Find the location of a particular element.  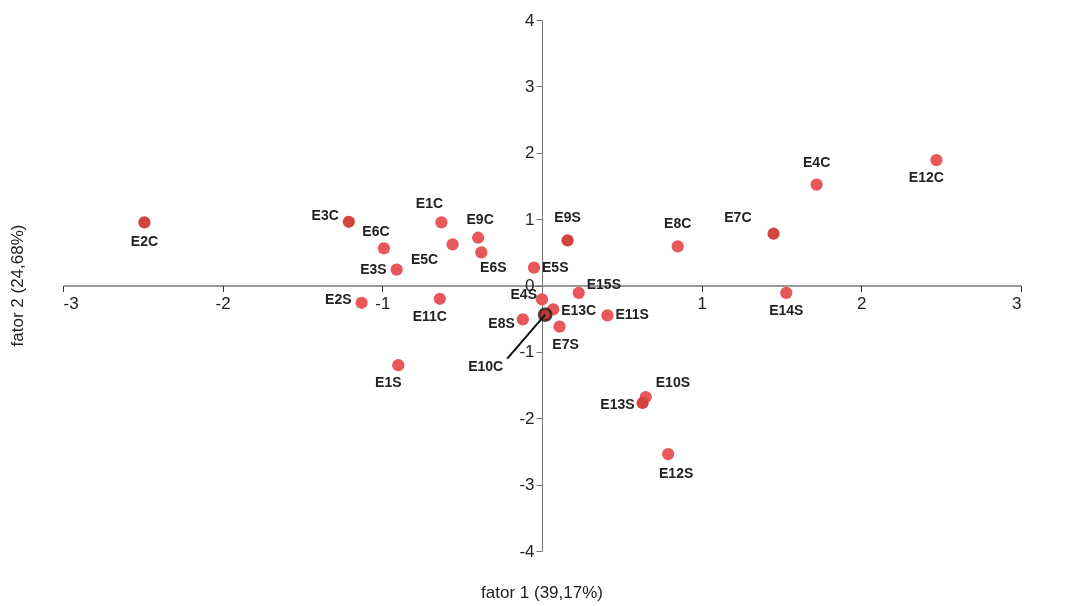

annotation: E4C is located at coordinates (817, 161).